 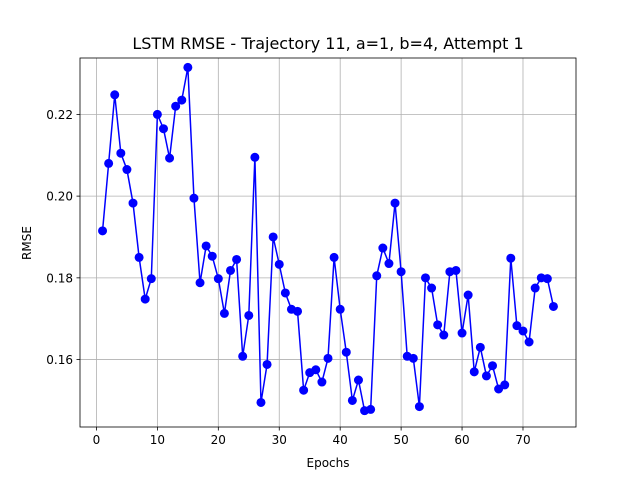 I want to click on y-axis-label: RMSE, so click(x=27, y=243).